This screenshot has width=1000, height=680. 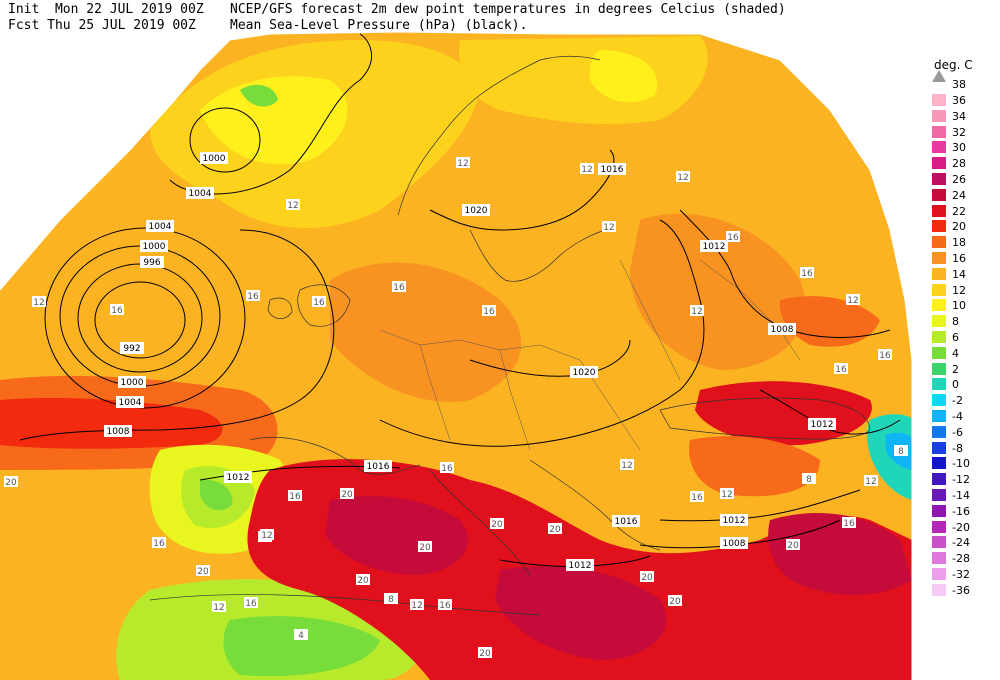 What do you see at coordinates (961, 527) in the screenshot?
I see `legend-label: -20` at bounding box center [961, 527].